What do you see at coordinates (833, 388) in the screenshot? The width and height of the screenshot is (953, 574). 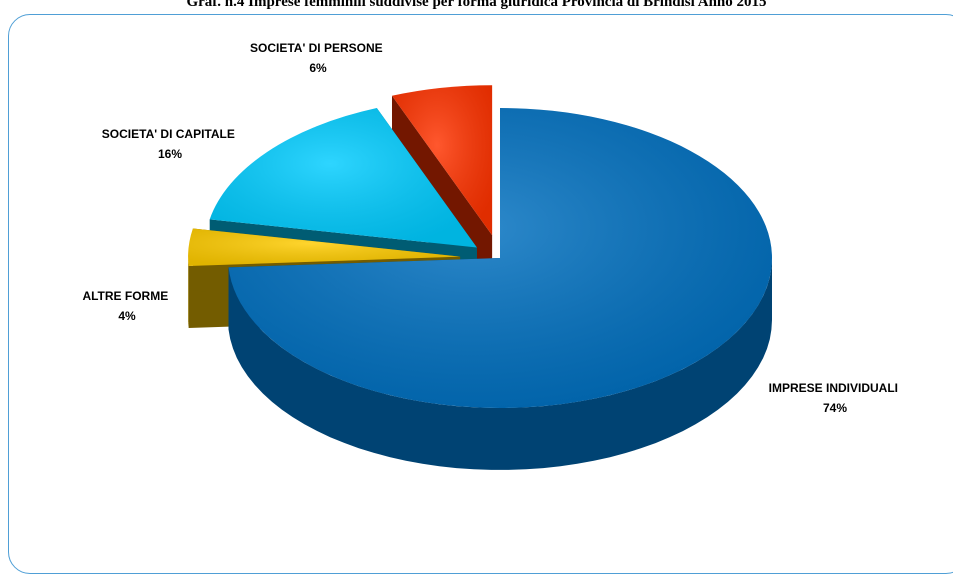 I see `slice-label-imprese-individuali-name: IMPRESE INDIVIDUALI` at bounding box center [833, 388].